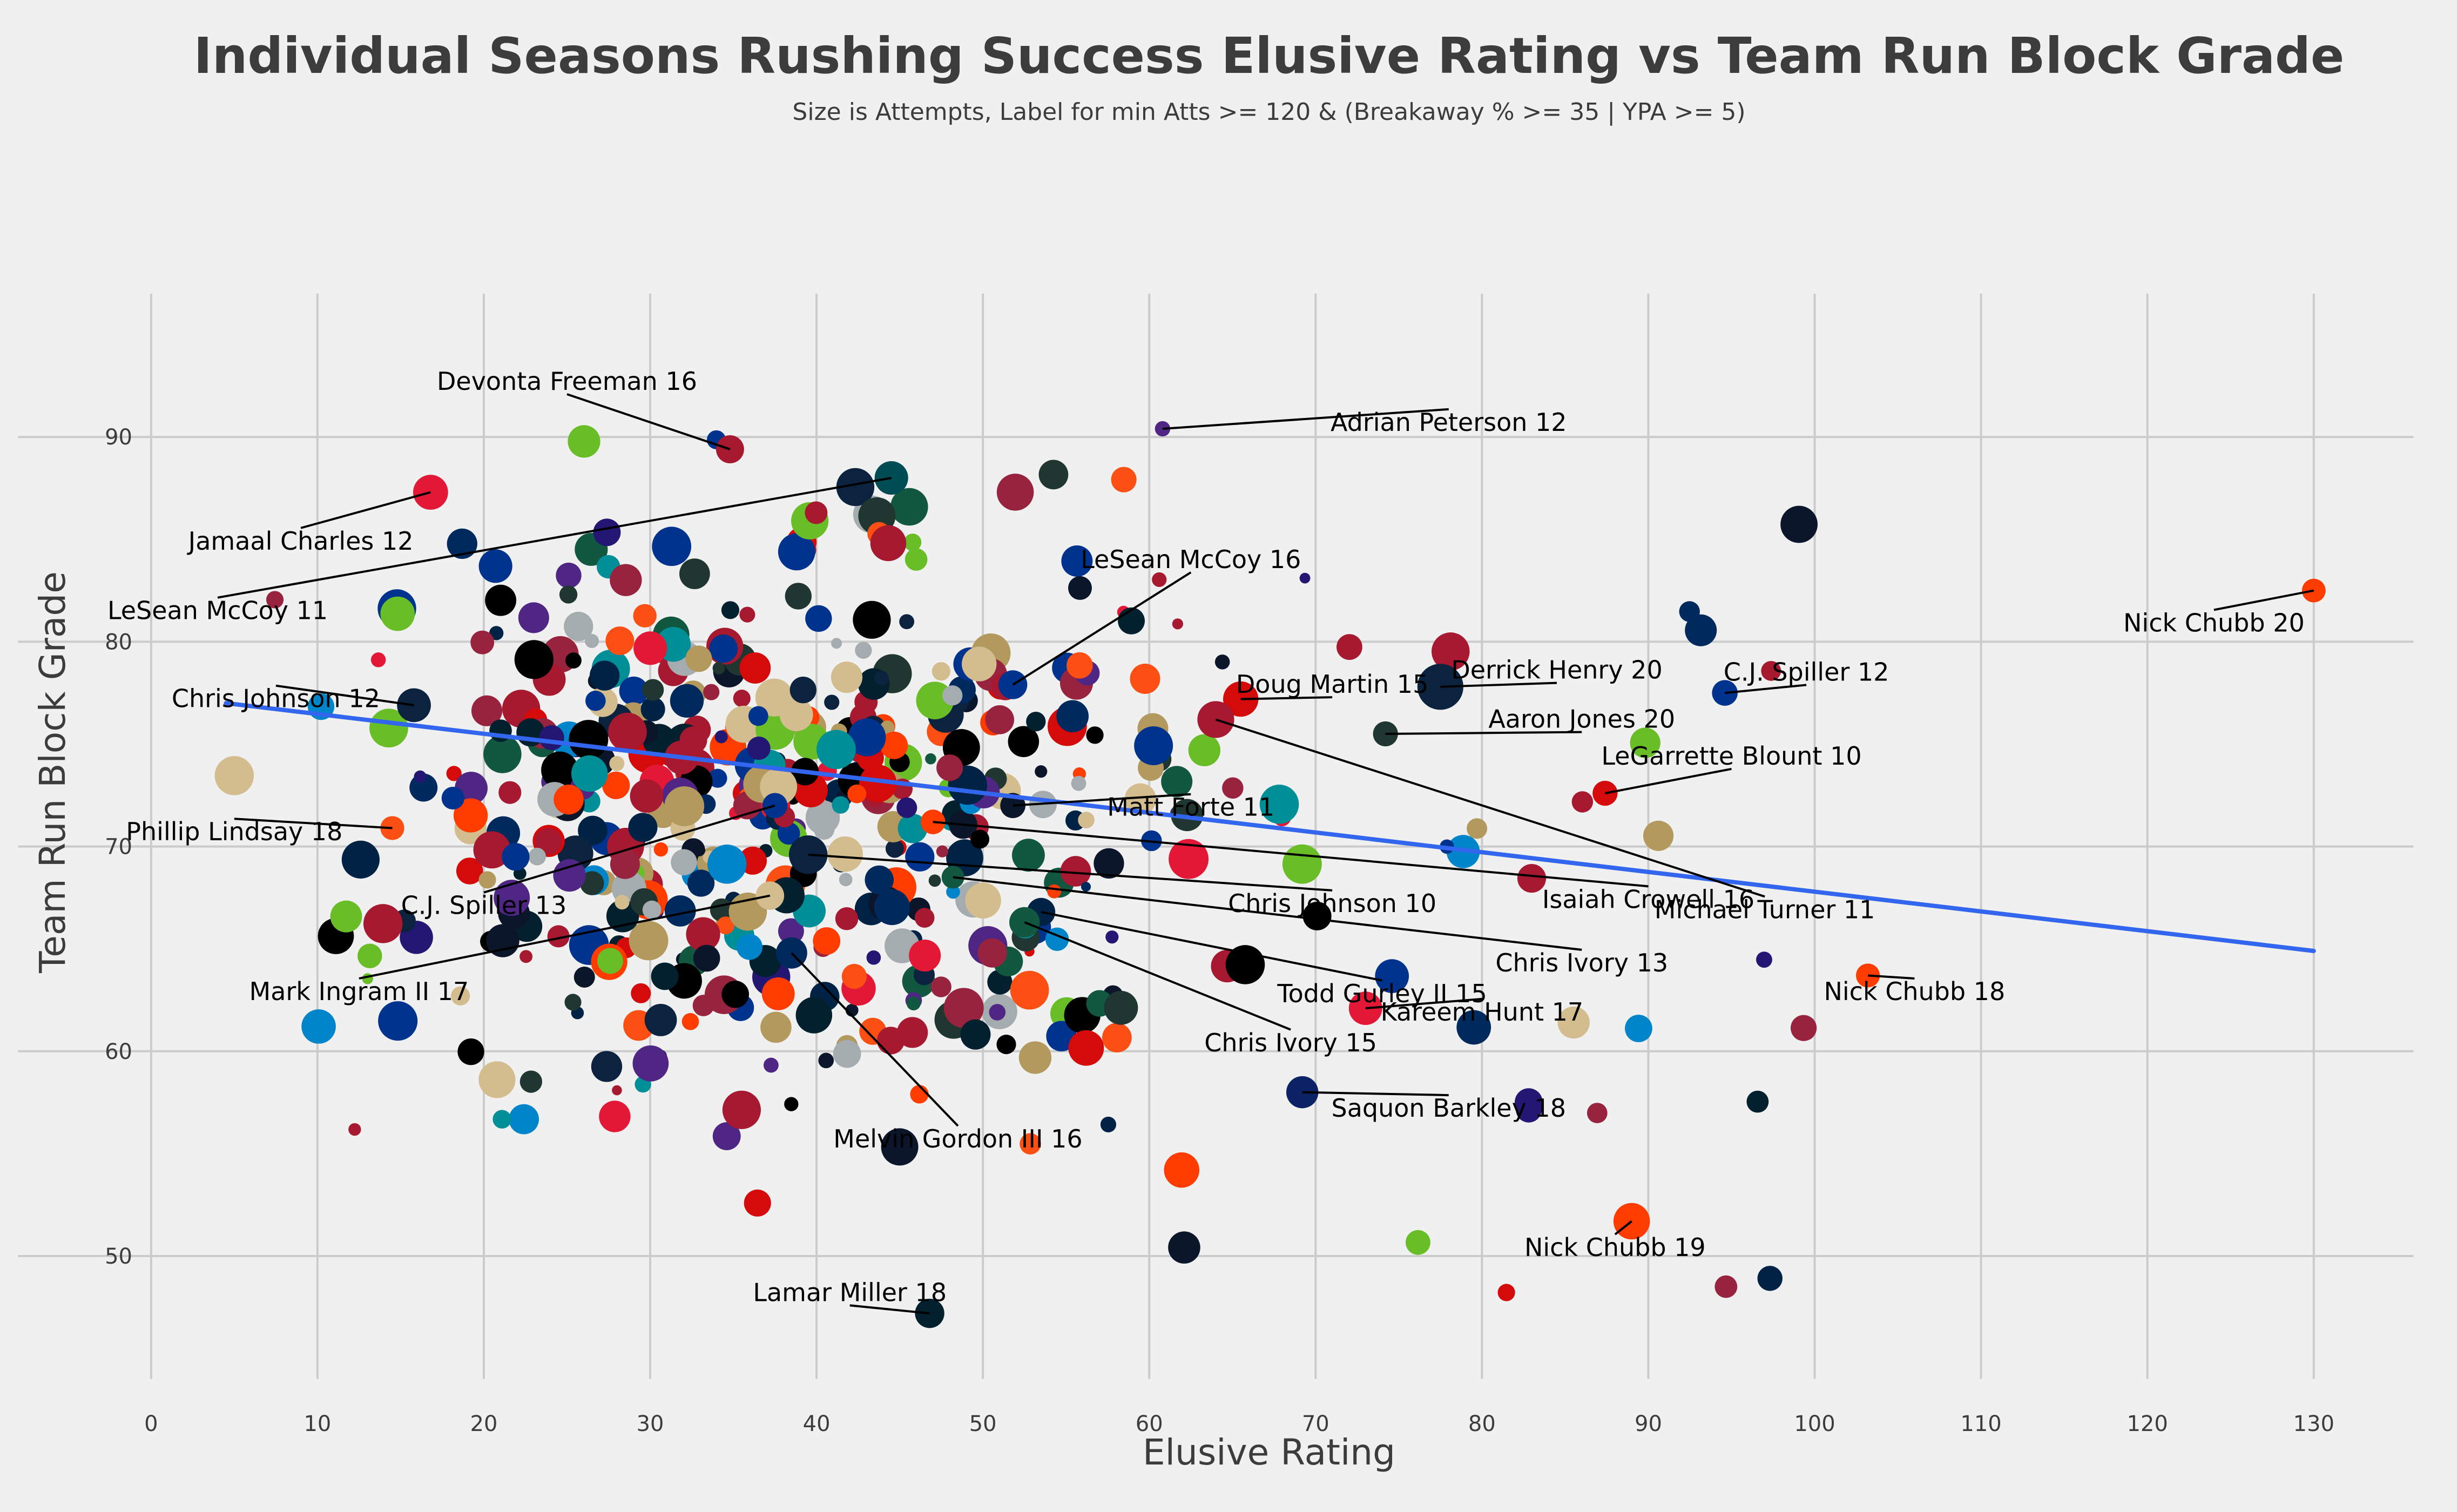  Describe the element at coordinates (2214, 623) in the screenshot. I see `point-annotation-label: Nick Chubb 20` at that location.